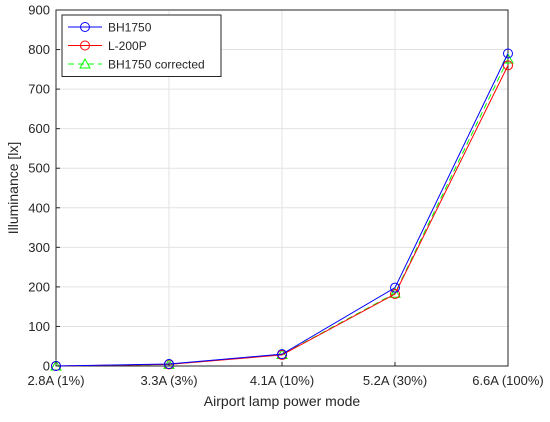 The height and width of the screenshot is (422, 550). Describe the element at coordinates (39, 286) in the screenshot. I see `y-tick-label: 200` at that location.